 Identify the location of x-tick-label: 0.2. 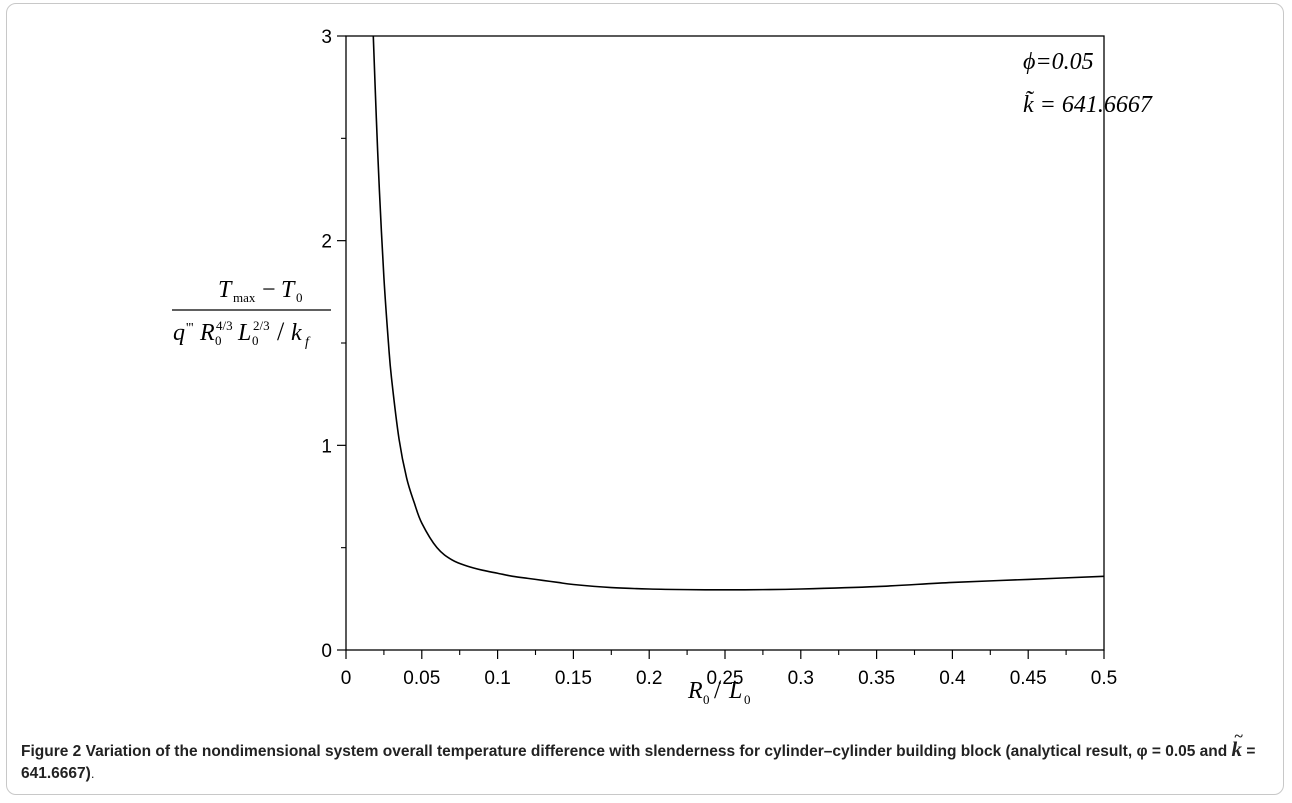
(649, 678).